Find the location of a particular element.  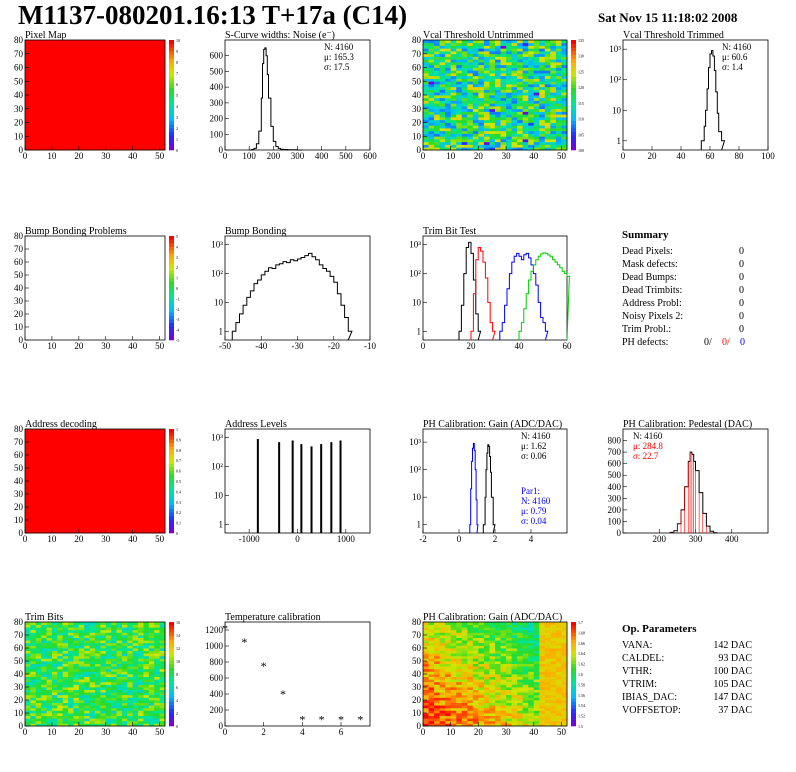

y-tick-label: 600 is located at coordinates (217, 56).